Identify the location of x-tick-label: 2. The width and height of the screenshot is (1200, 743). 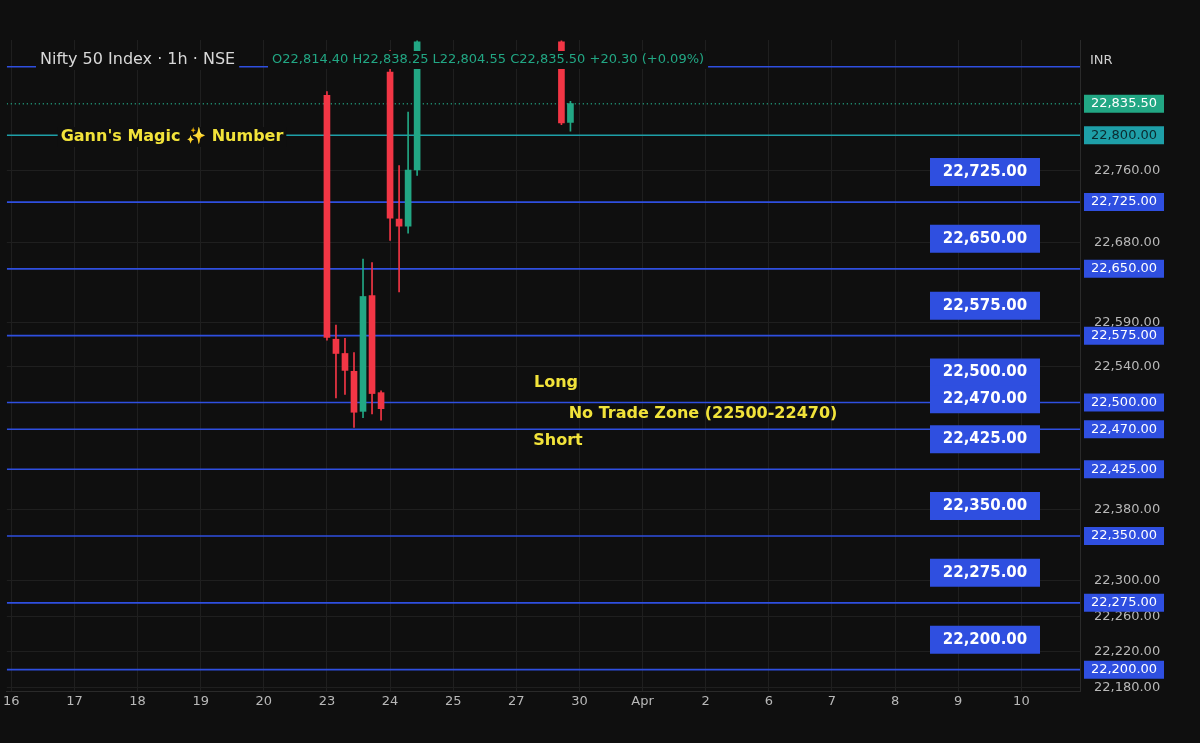
(705, 701).